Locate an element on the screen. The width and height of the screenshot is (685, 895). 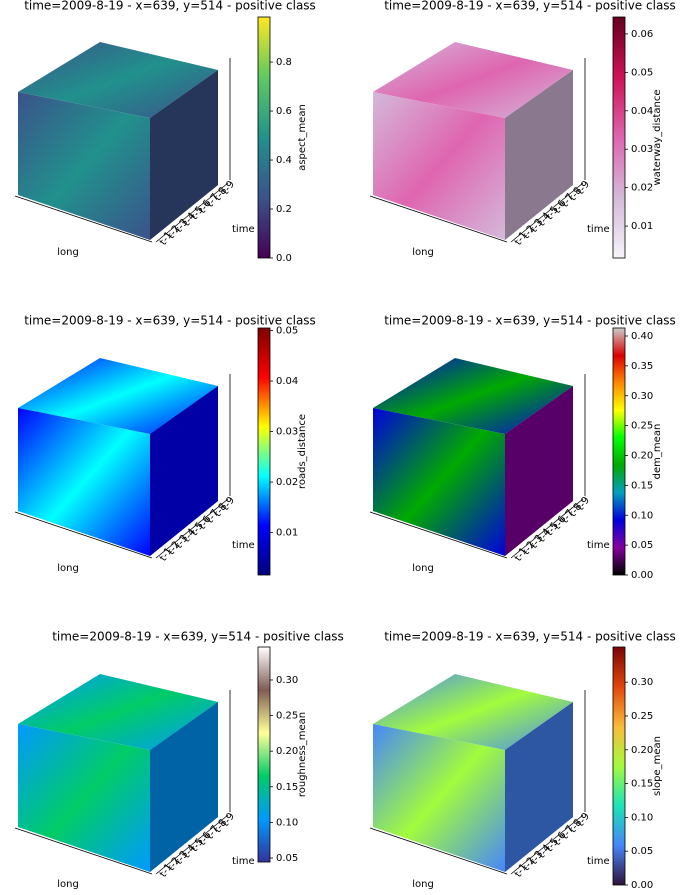
colorbar-tick-label: 0.06 is located at coordinates (642, 34).